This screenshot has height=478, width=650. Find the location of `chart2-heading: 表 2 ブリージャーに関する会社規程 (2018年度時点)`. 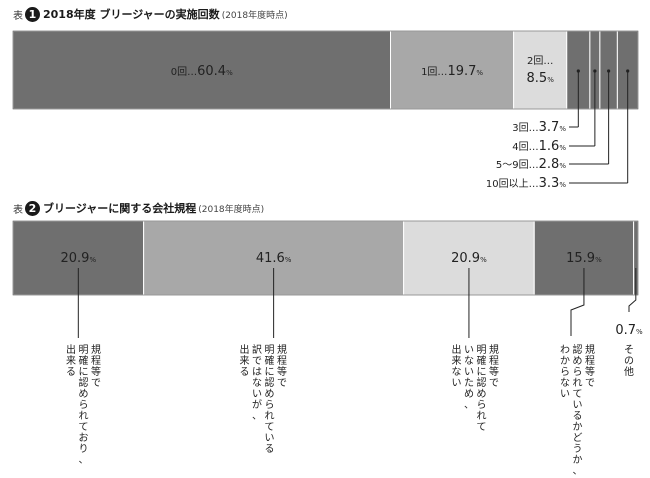

chart2-heading: 表 2 ブリージャーに関する会社規程 (2018年度時点) is located at coordinates (138, 208).